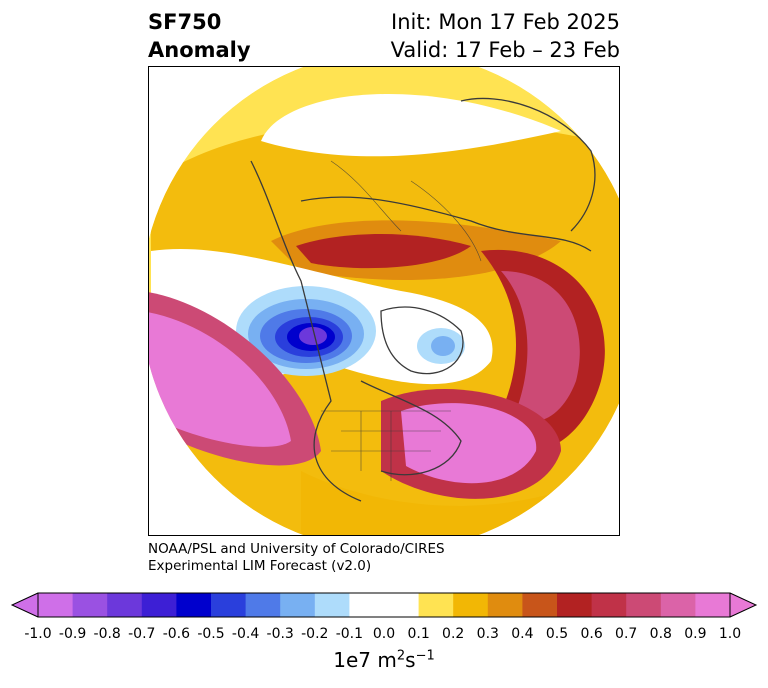 The image size is (768, 688). I want to click on units-exp1: 2, so click(401, 656).